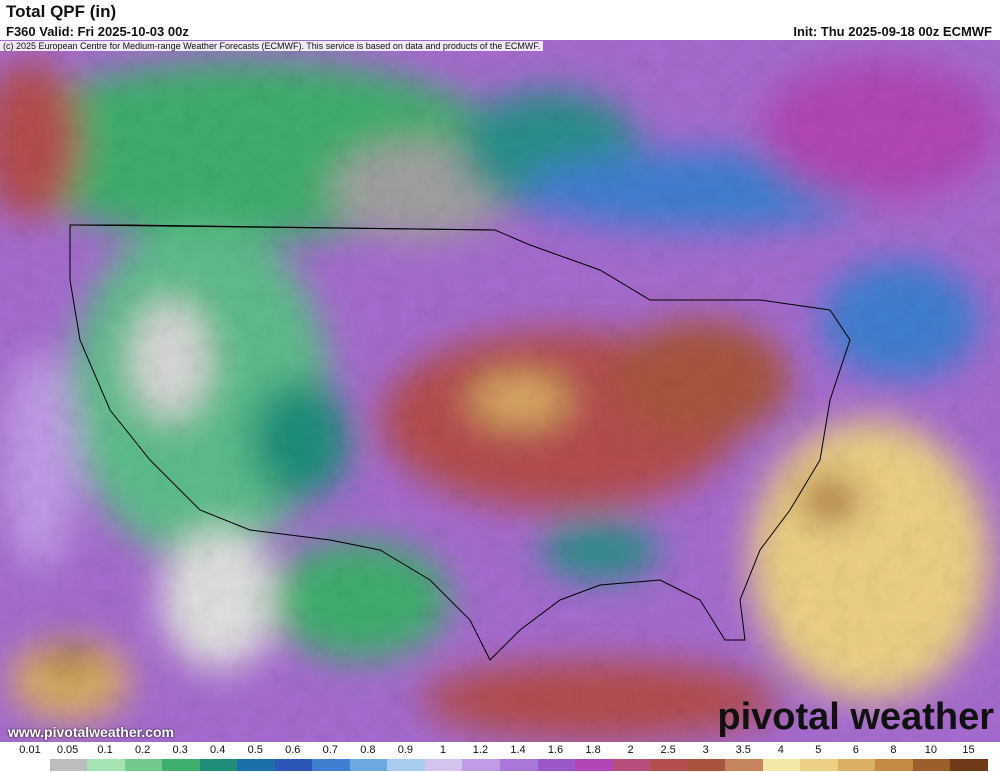 This screenshot has height=772, width=1000. What do you see at coordinates (142, 750) in the screenshot?
I see `colorbar-label: 0.2` at bounding box center [142, 750].